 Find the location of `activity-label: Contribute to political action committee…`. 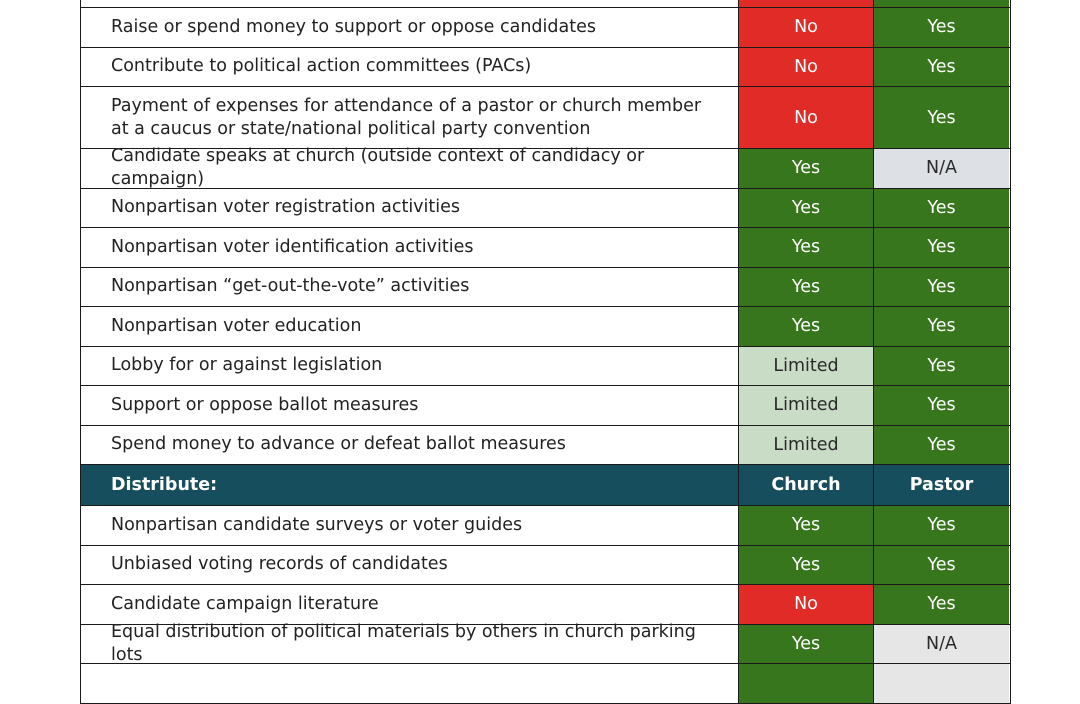

activity-label: Contribute to political action committee… is located at coordinates (410, 66).